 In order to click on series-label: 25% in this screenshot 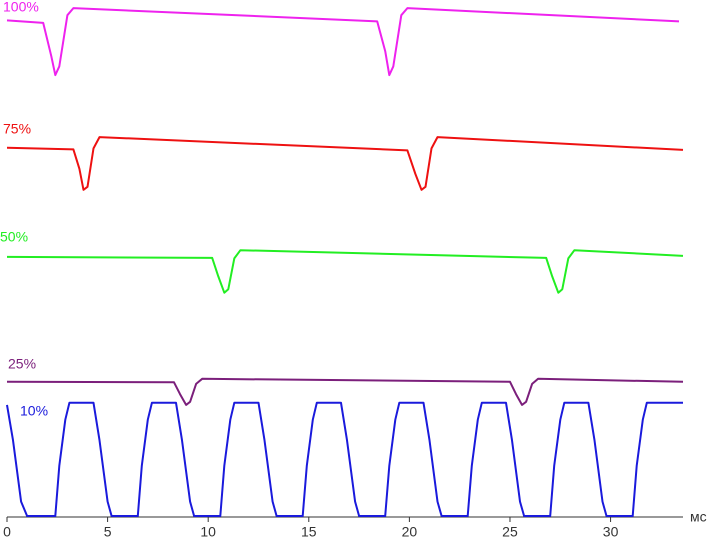, I will do `click(22, 364)`.